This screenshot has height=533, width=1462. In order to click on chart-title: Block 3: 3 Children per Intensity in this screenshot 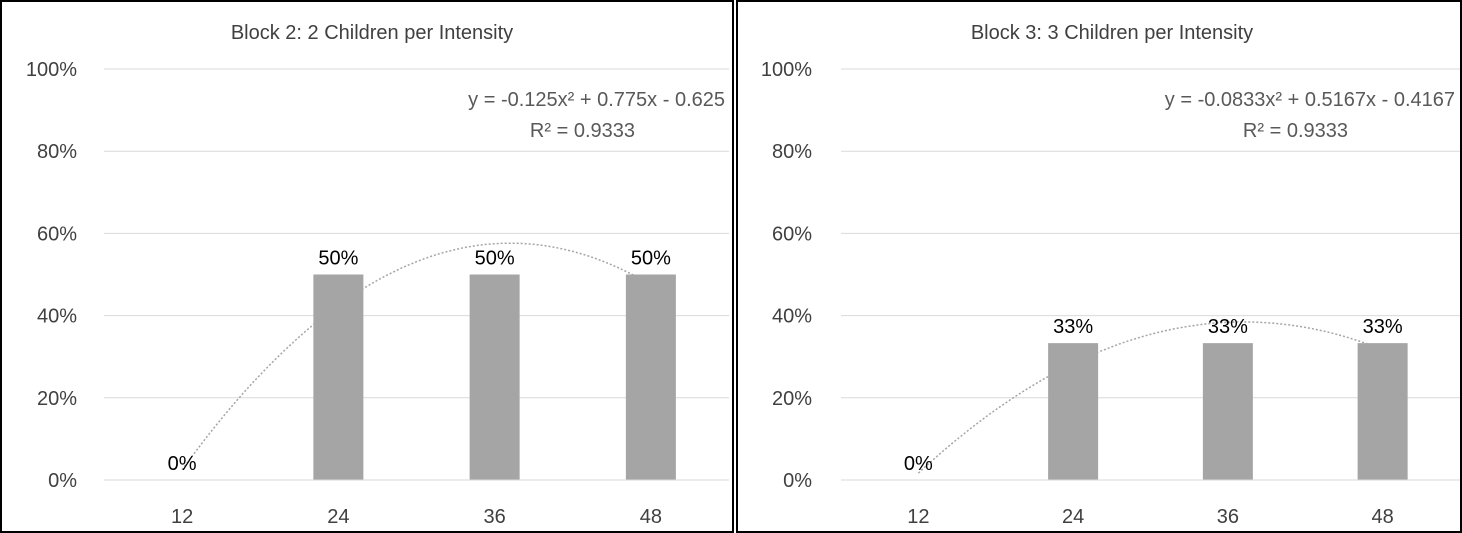, I will do `click(1112, 33)`.